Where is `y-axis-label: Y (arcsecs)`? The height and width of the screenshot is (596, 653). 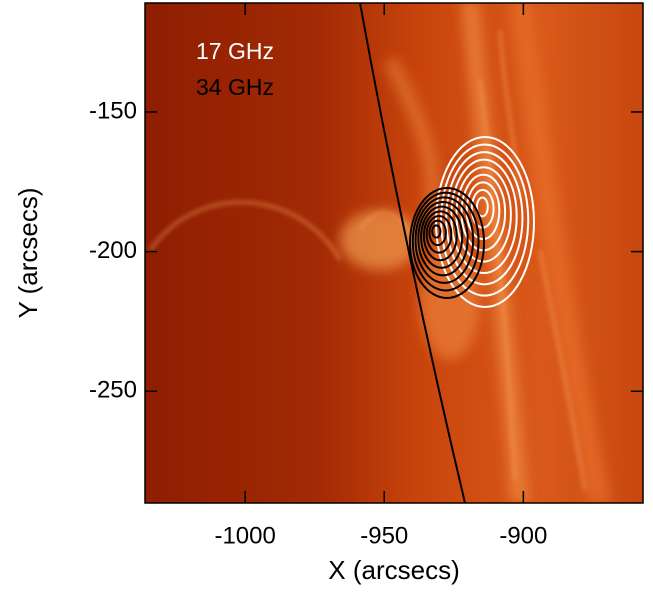
y-axis-label: Y (arcsecs) is located at coordinates (28, 253).